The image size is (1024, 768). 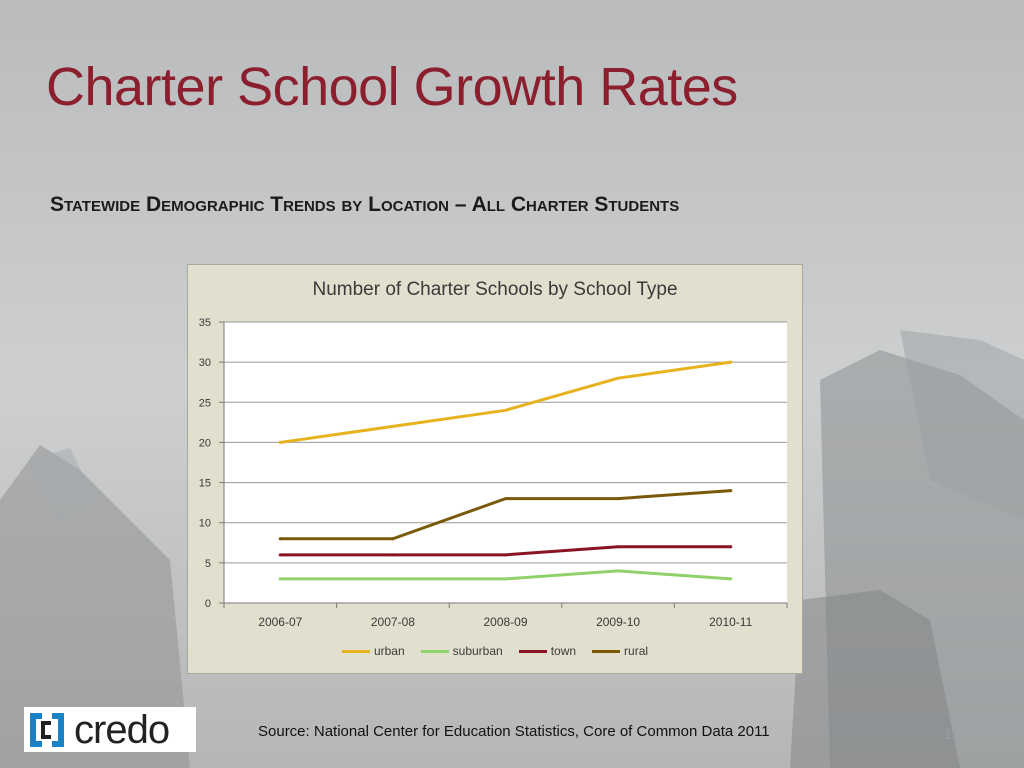 I want to click on credo-logo-mark-icon, so click(x=47, y=729).